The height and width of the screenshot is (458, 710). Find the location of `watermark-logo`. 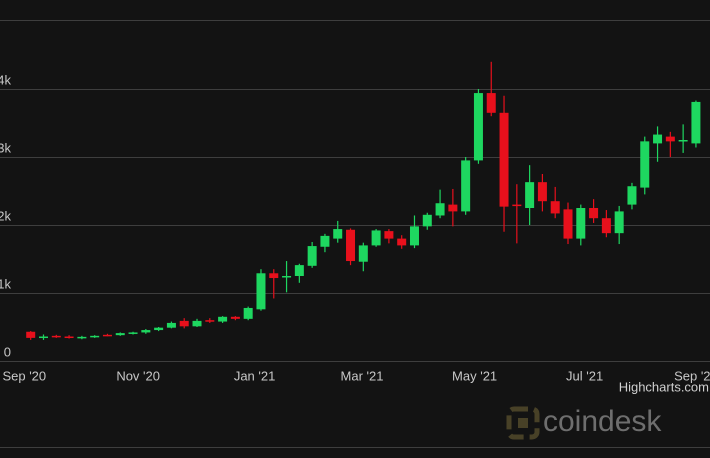

watermark-logo is located at coordinates (523, 423).